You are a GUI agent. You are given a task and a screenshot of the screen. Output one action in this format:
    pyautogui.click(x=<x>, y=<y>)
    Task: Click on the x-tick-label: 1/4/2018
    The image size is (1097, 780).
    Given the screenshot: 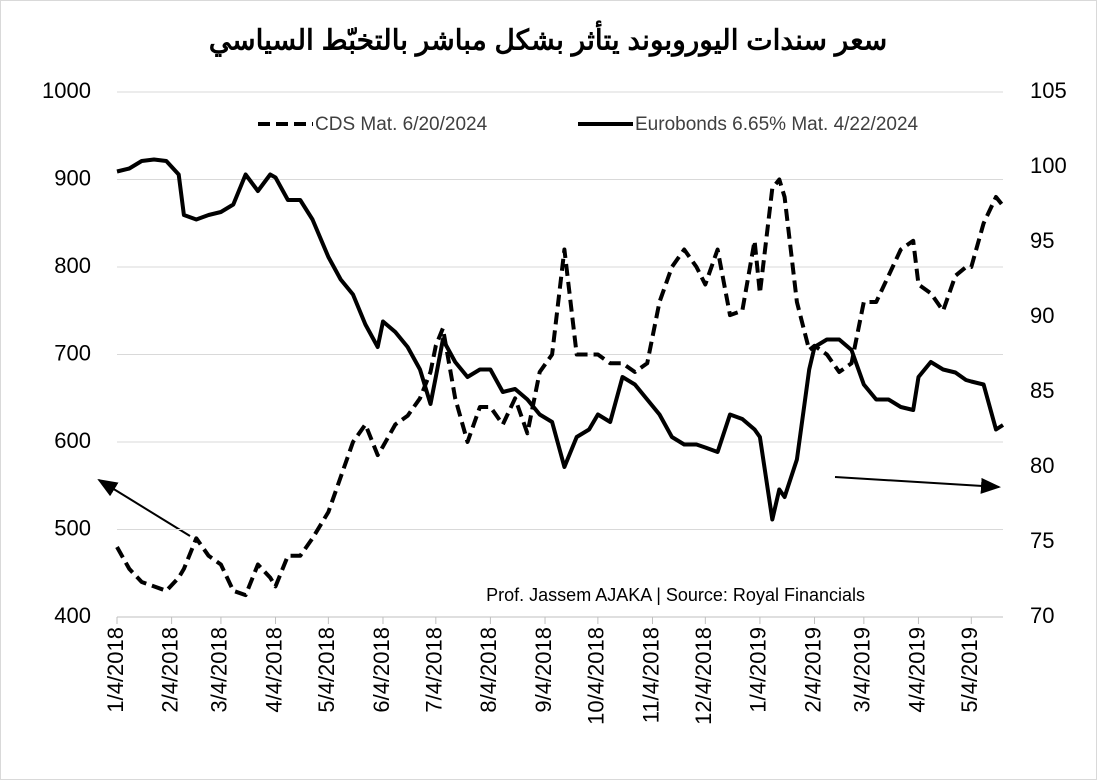 What is the action you would take?
    pyautogui.click(x=115, y=670)
    